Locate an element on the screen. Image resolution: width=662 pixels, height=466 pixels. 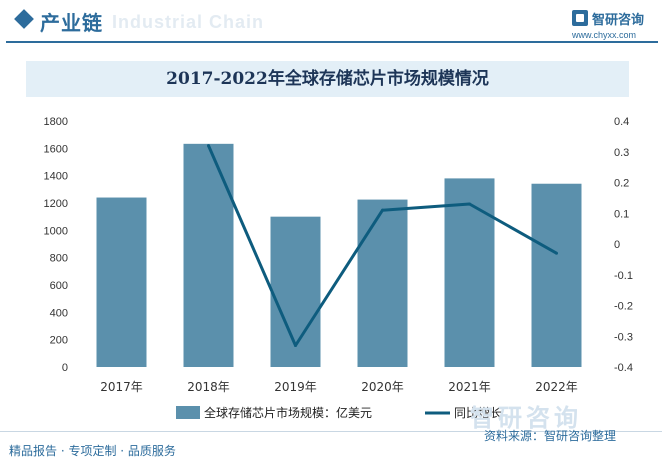
right-tick-label: -0.2 is located at coordinates (623, 307).